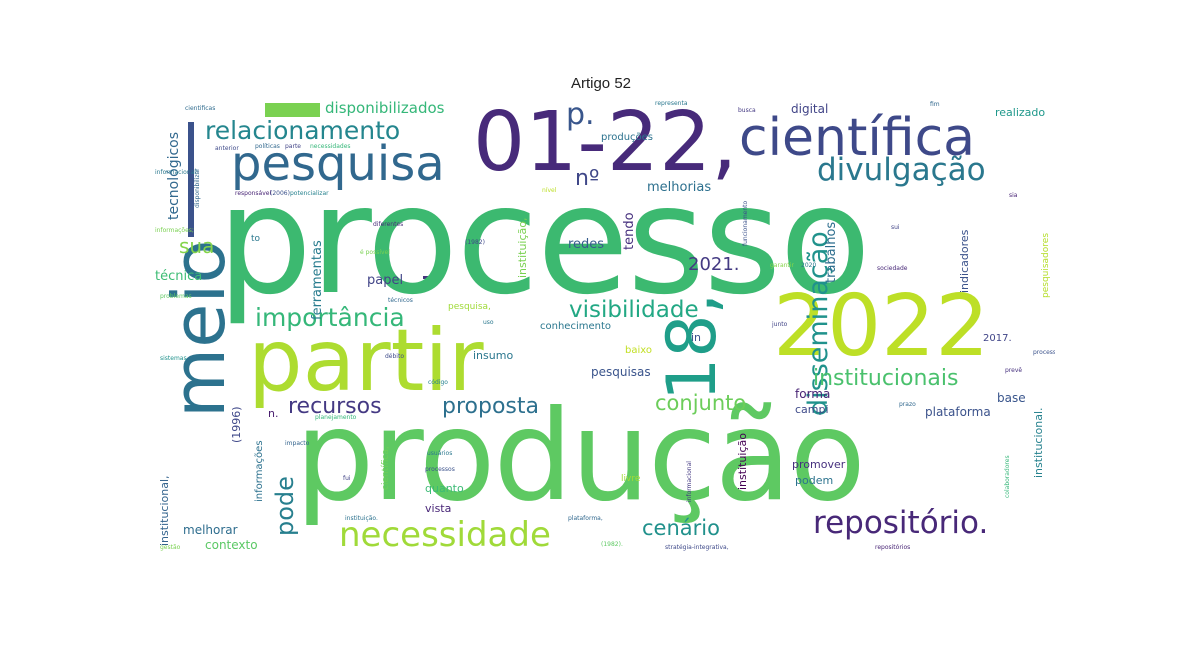  What do you see at coordinates (1013, 195) in the screenshot?
I see `word-tiny: sia` at bounding box center [1013, 195].